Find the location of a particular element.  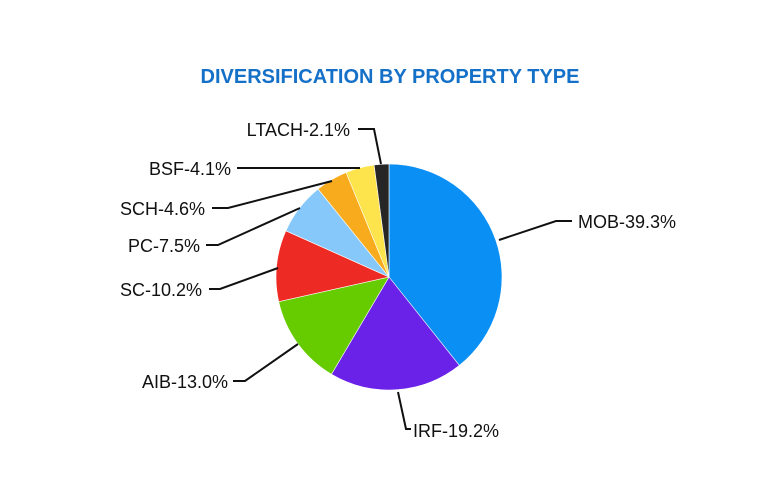

leader-line-irf is located at coordinates (404, 410).